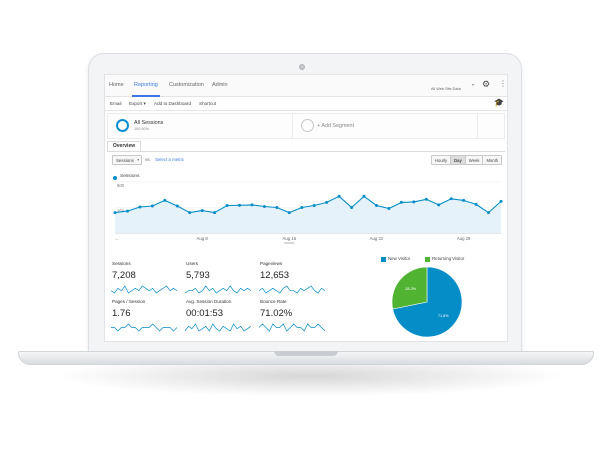  What do you see at coordinates (173, 103) in the screenshot?
I see `add-to-dashboard-button: Add to Dashboard` at bounding box center [173, 103].